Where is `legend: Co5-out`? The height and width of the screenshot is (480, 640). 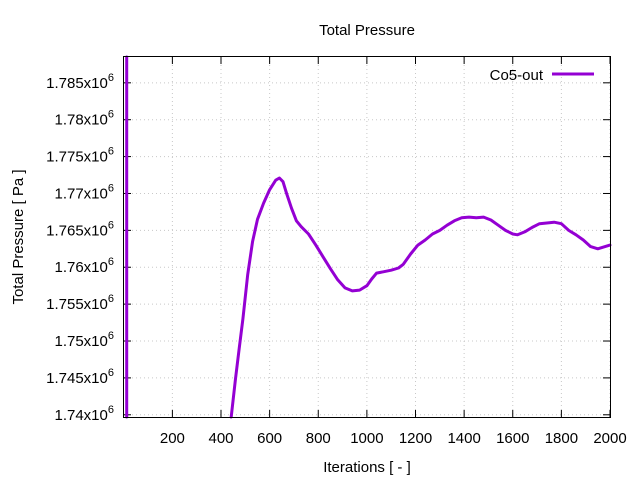 legend: Co5-out is located at coordinates (542, 75).